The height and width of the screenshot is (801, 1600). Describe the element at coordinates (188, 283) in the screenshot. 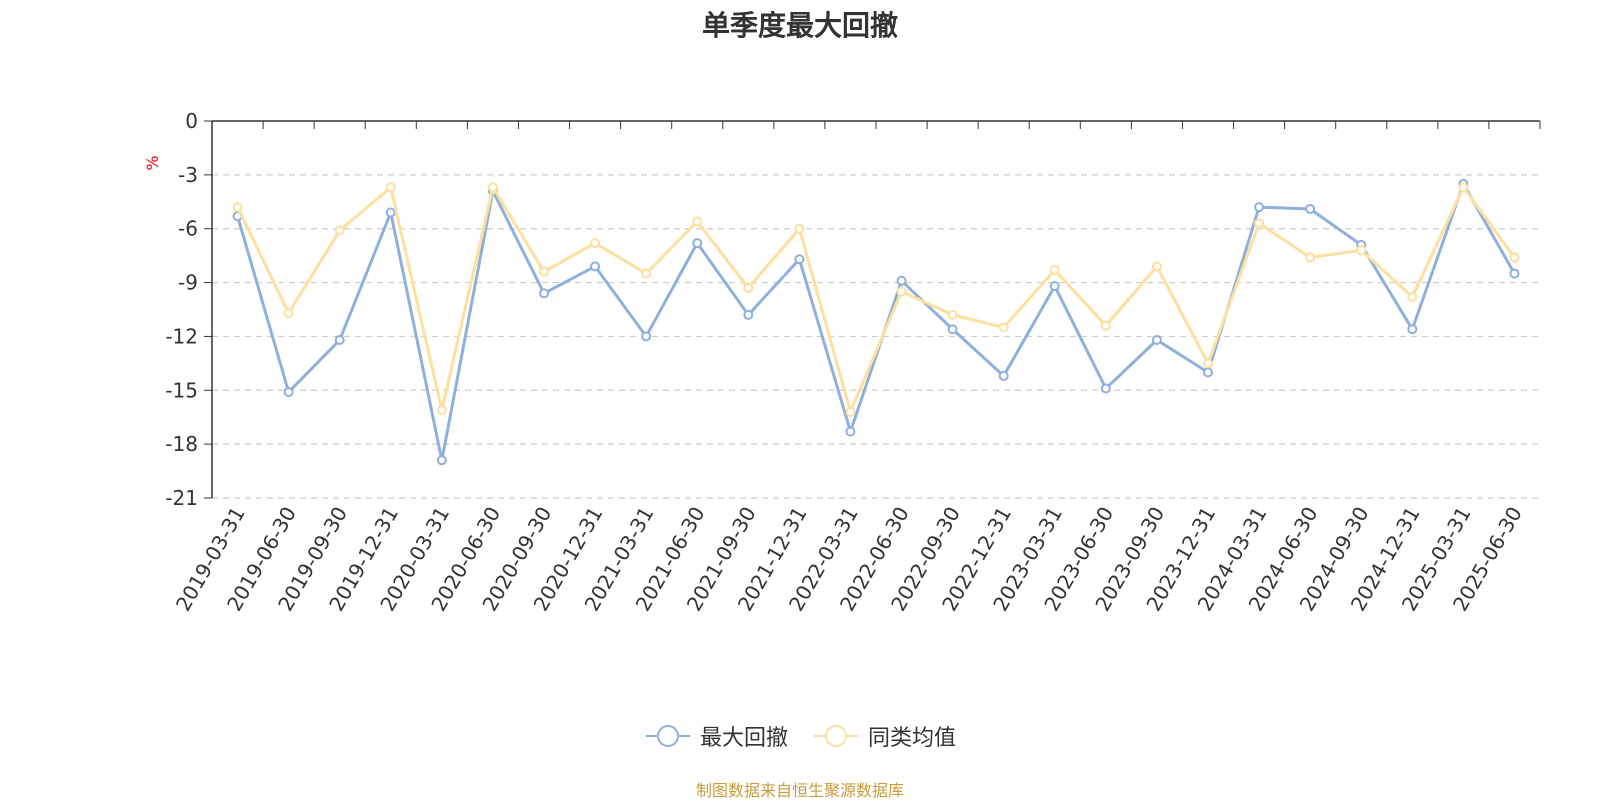

I see `y-tick-label: -9` at that location.